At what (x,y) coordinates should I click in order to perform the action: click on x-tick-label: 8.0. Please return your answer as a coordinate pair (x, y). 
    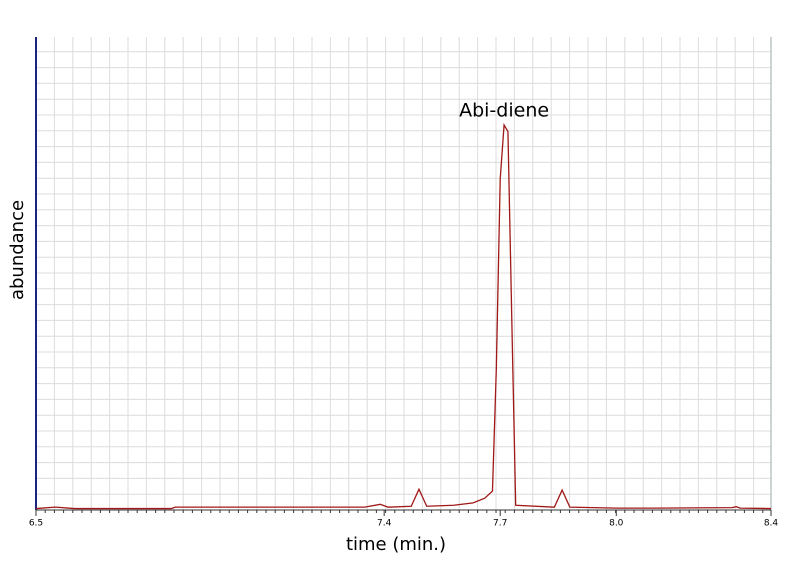
    Looking at the image, I should click on (616, 524).